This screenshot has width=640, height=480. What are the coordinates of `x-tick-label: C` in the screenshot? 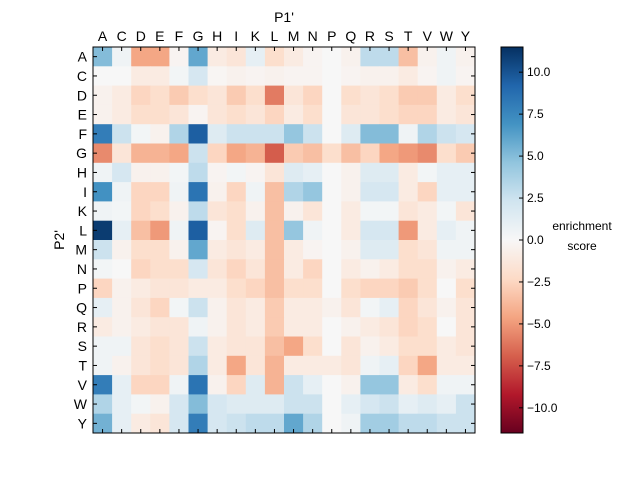 It's located at (122, 36).